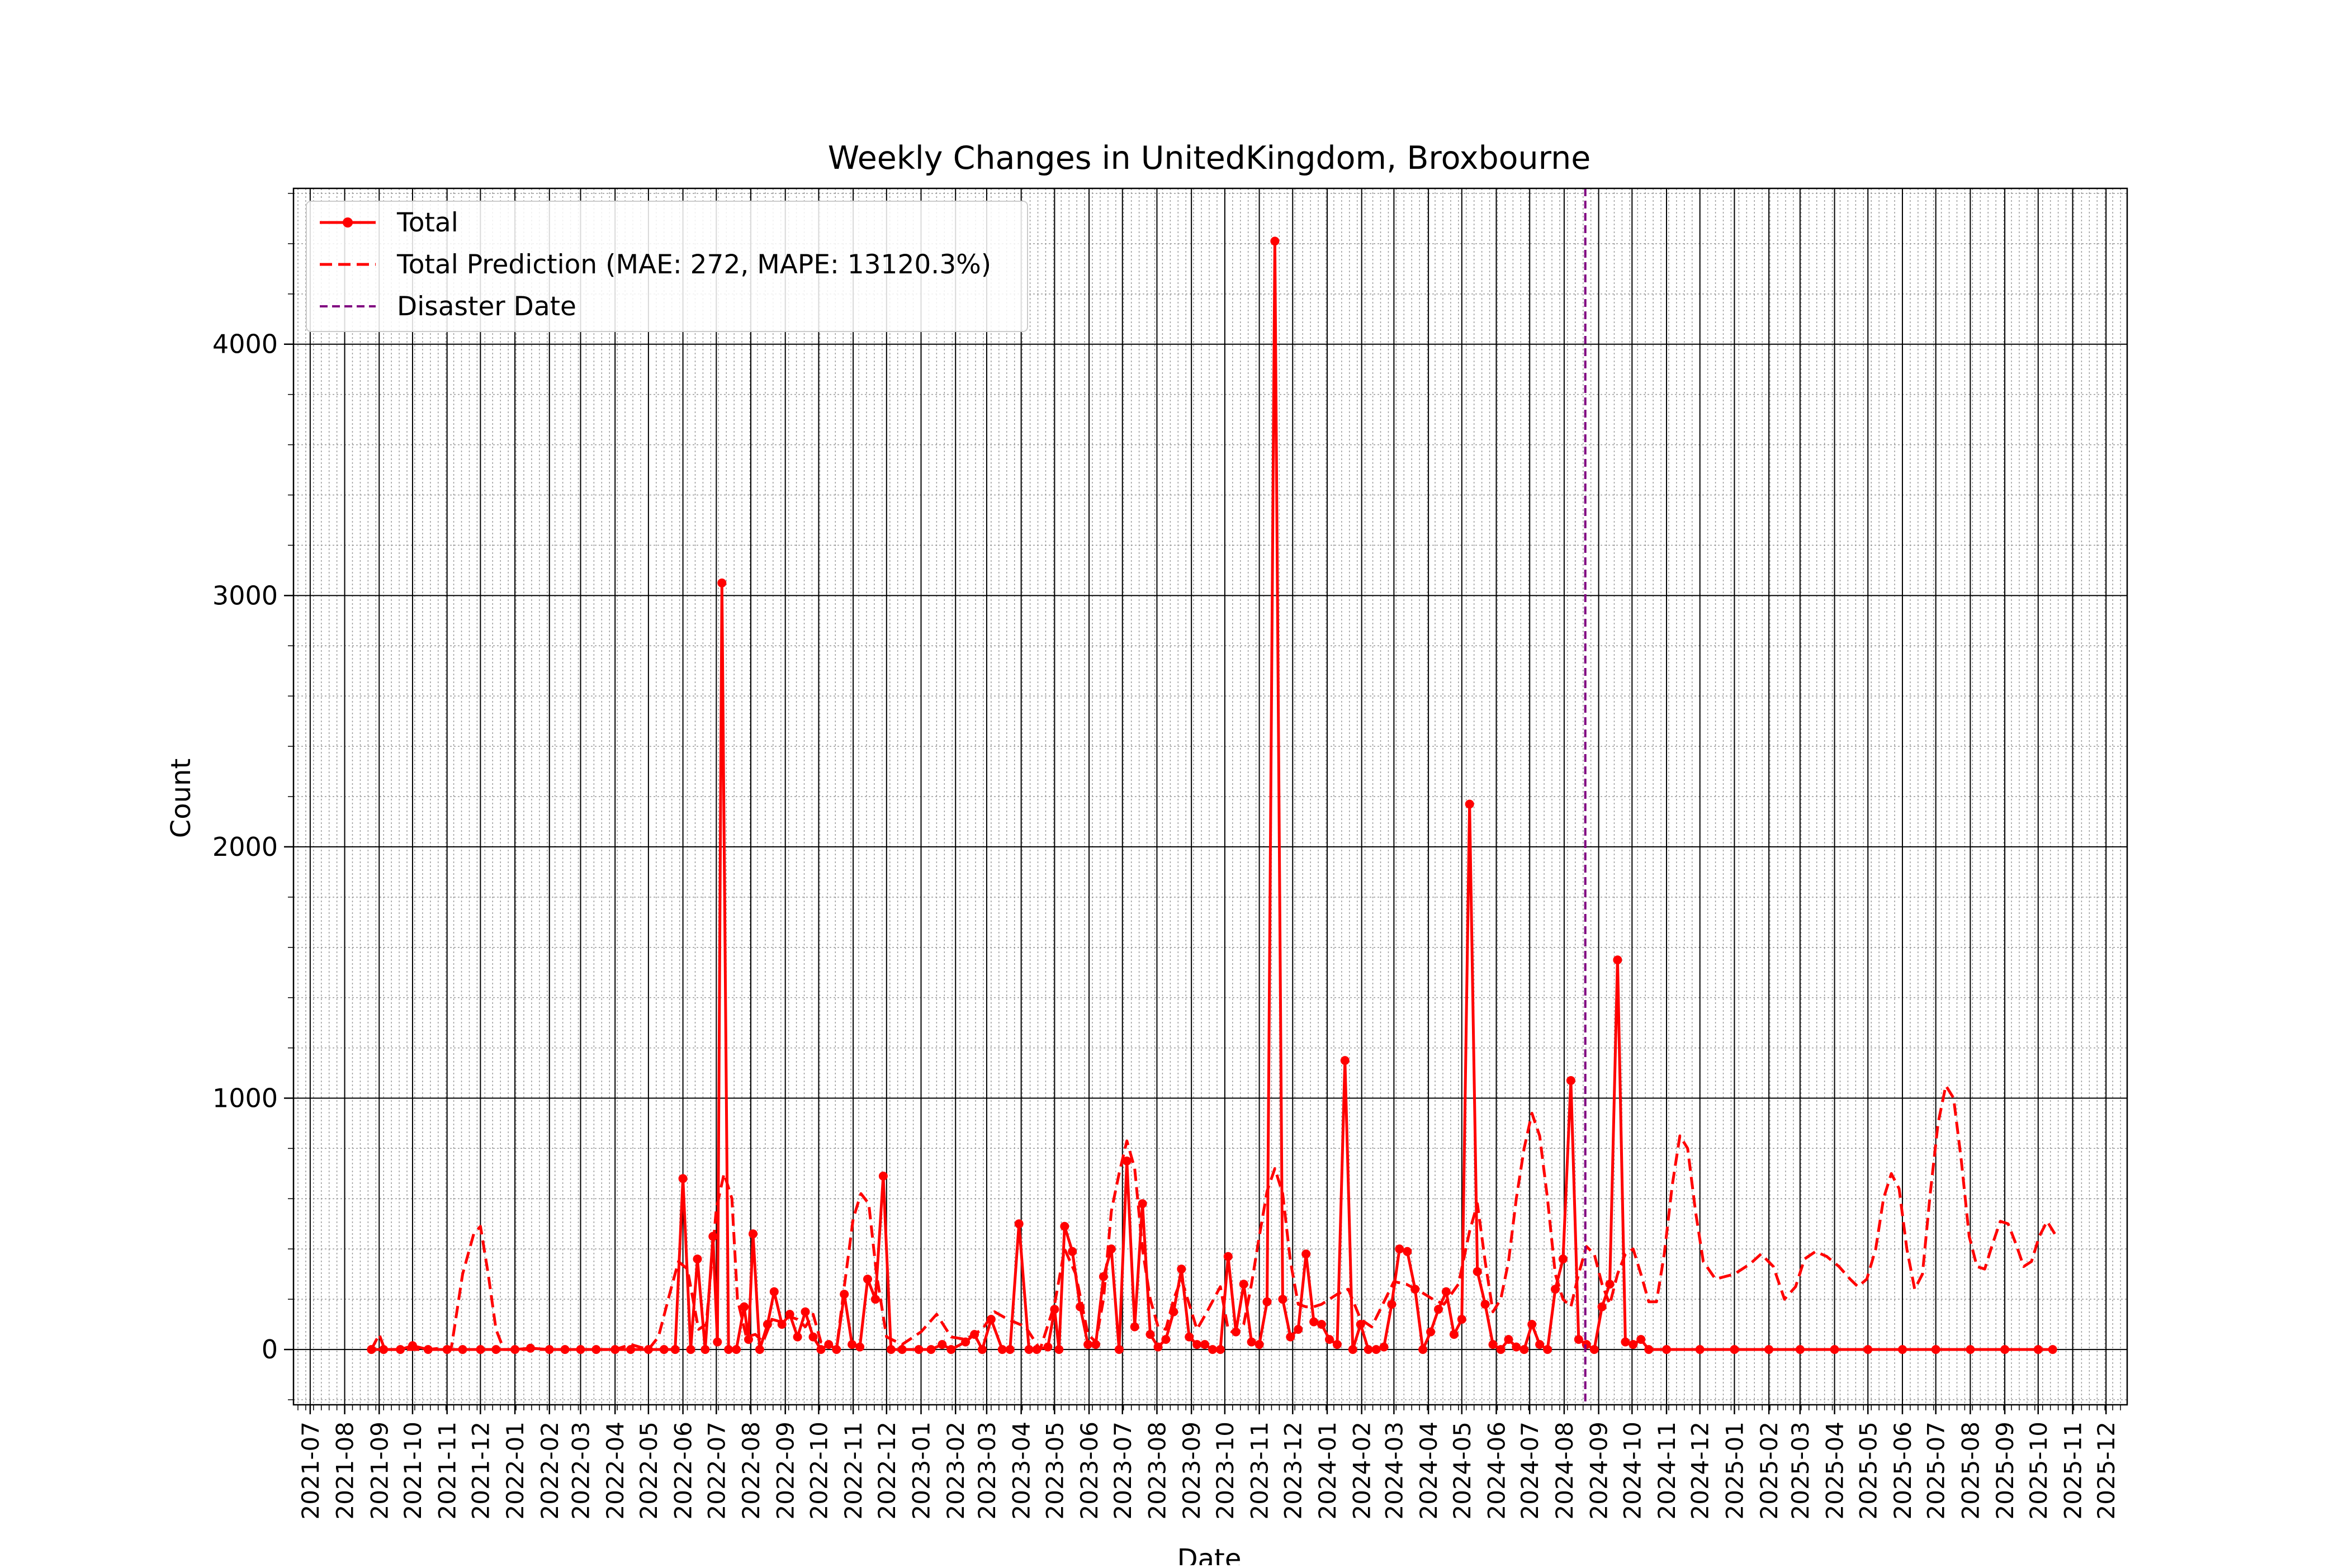 The width and height of the screenshot is (2348, 1568). Describe the element at coordinates (447, 1471) in the screenshot. I see `x-tick-label: 2021-11` at that location.